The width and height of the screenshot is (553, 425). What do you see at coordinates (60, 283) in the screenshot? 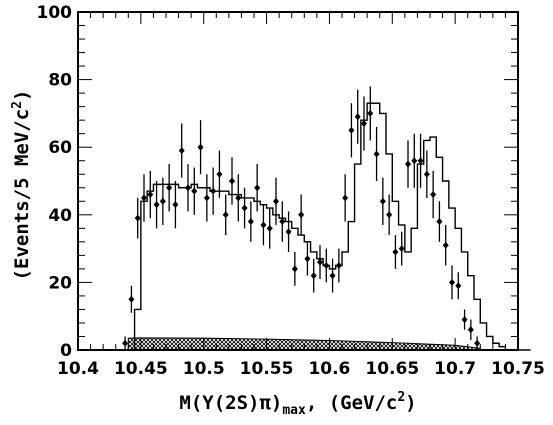
I see `y-tick-label: 20` at bounding box center [60, 283].